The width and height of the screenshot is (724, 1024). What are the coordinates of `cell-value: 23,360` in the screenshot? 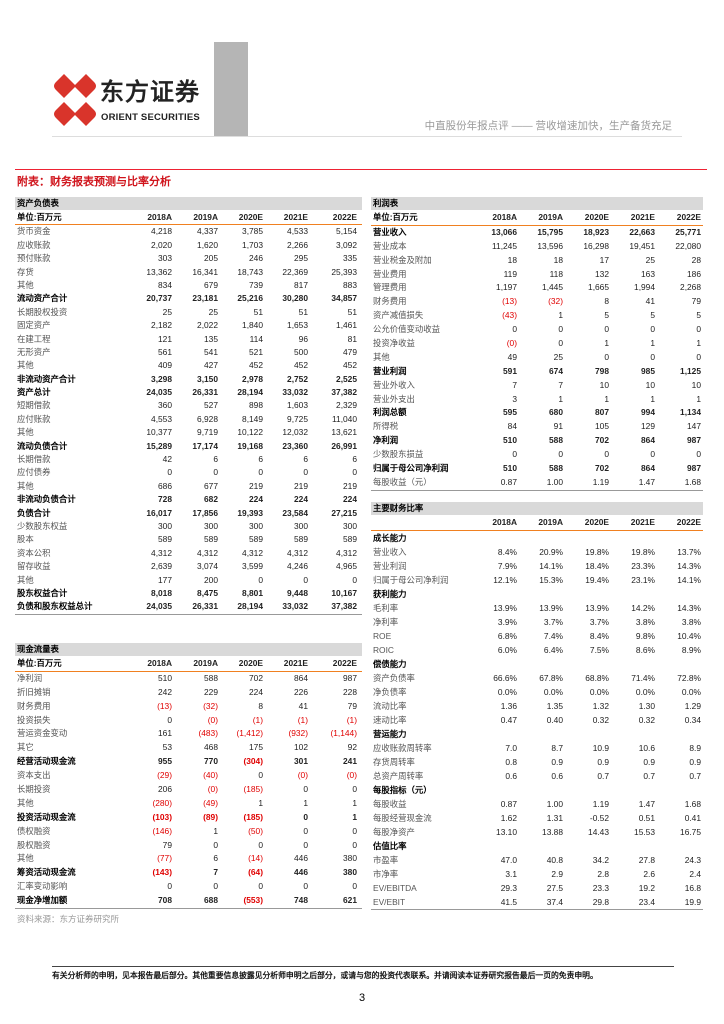 It's located at (295, 445).